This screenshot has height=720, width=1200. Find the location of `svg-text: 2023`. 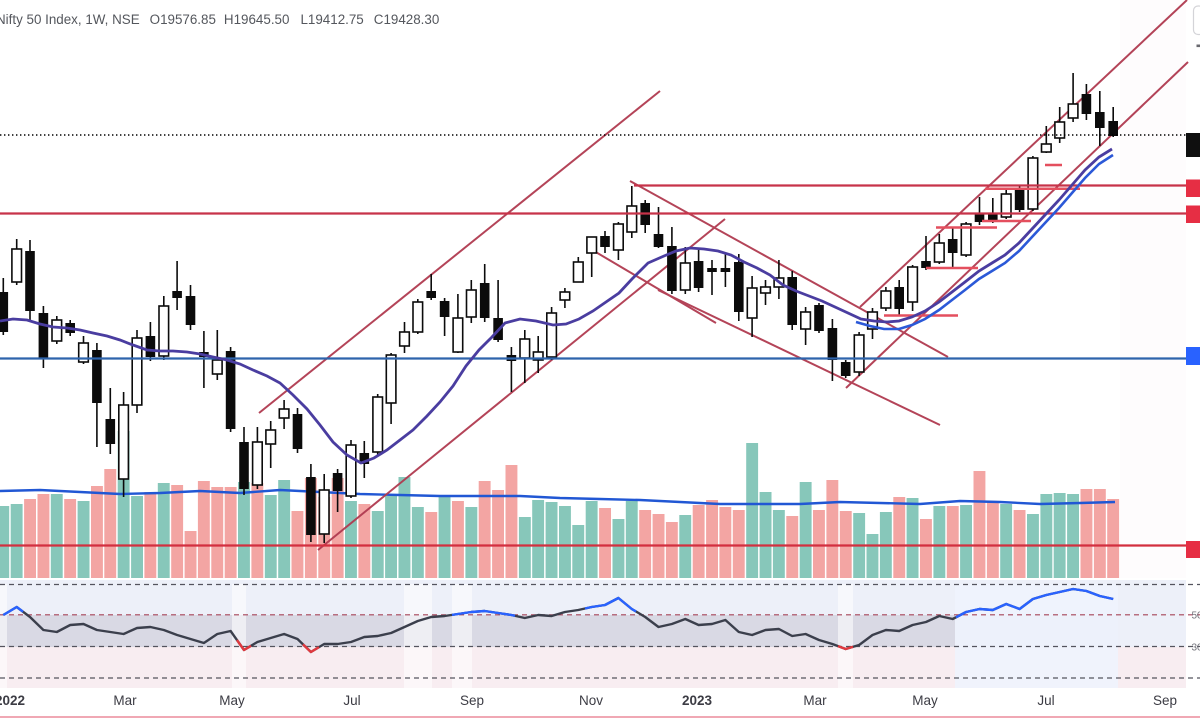

svg-text: 2023 is located at coordinates (697, 700).